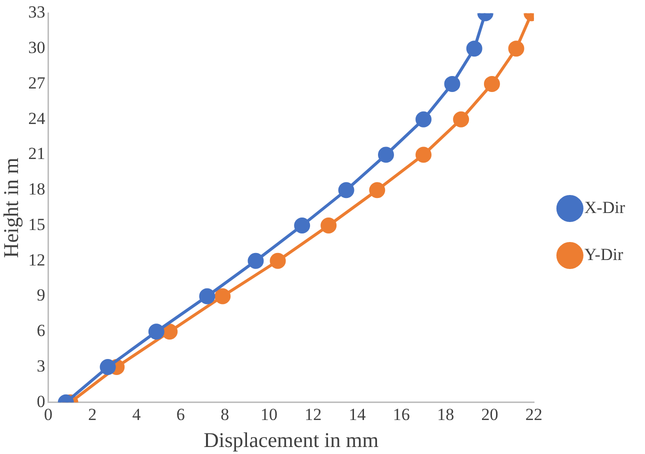 The height and width of the screenshot is (454, 645). Describe the element at coordinates (445, 414) in the screenshot. I see `x-tick-label: 18` at that location.